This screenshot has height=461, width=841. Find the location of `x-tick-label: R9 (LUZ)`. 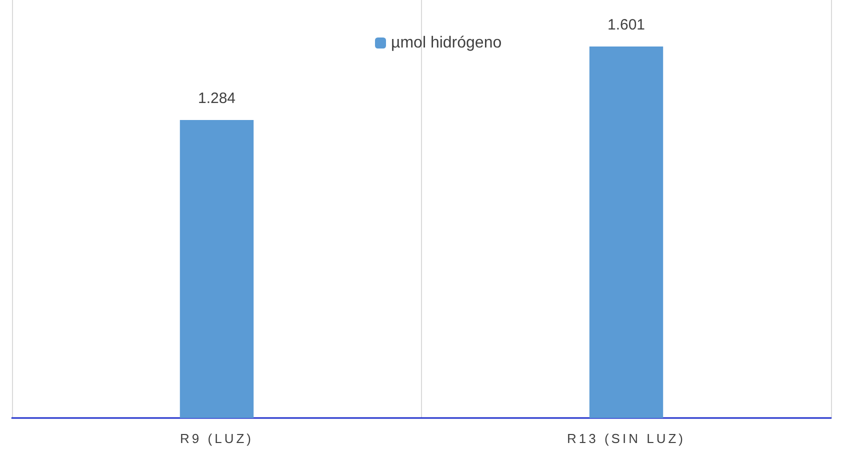

x-tick-label: R9 (LUZ) is located at coordinates (217, 438).